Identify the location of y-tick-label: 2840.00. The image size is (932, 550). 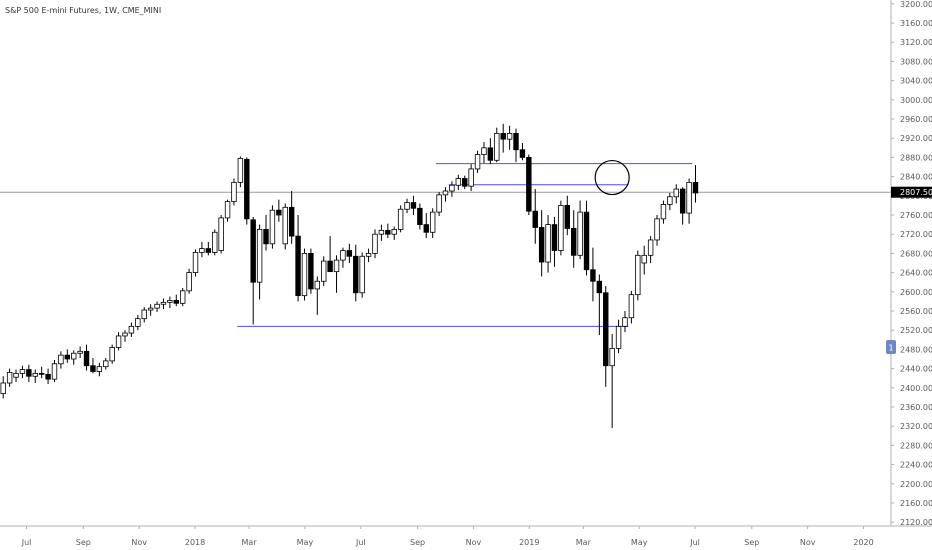
(916, 177).